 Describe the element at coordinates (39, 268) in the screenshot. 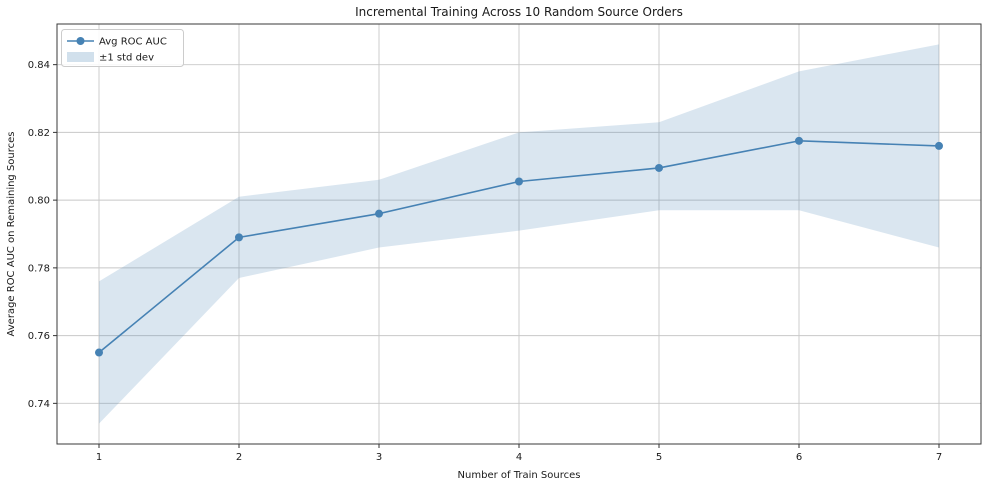

I see `y-tick-label: 0.78` at that location.